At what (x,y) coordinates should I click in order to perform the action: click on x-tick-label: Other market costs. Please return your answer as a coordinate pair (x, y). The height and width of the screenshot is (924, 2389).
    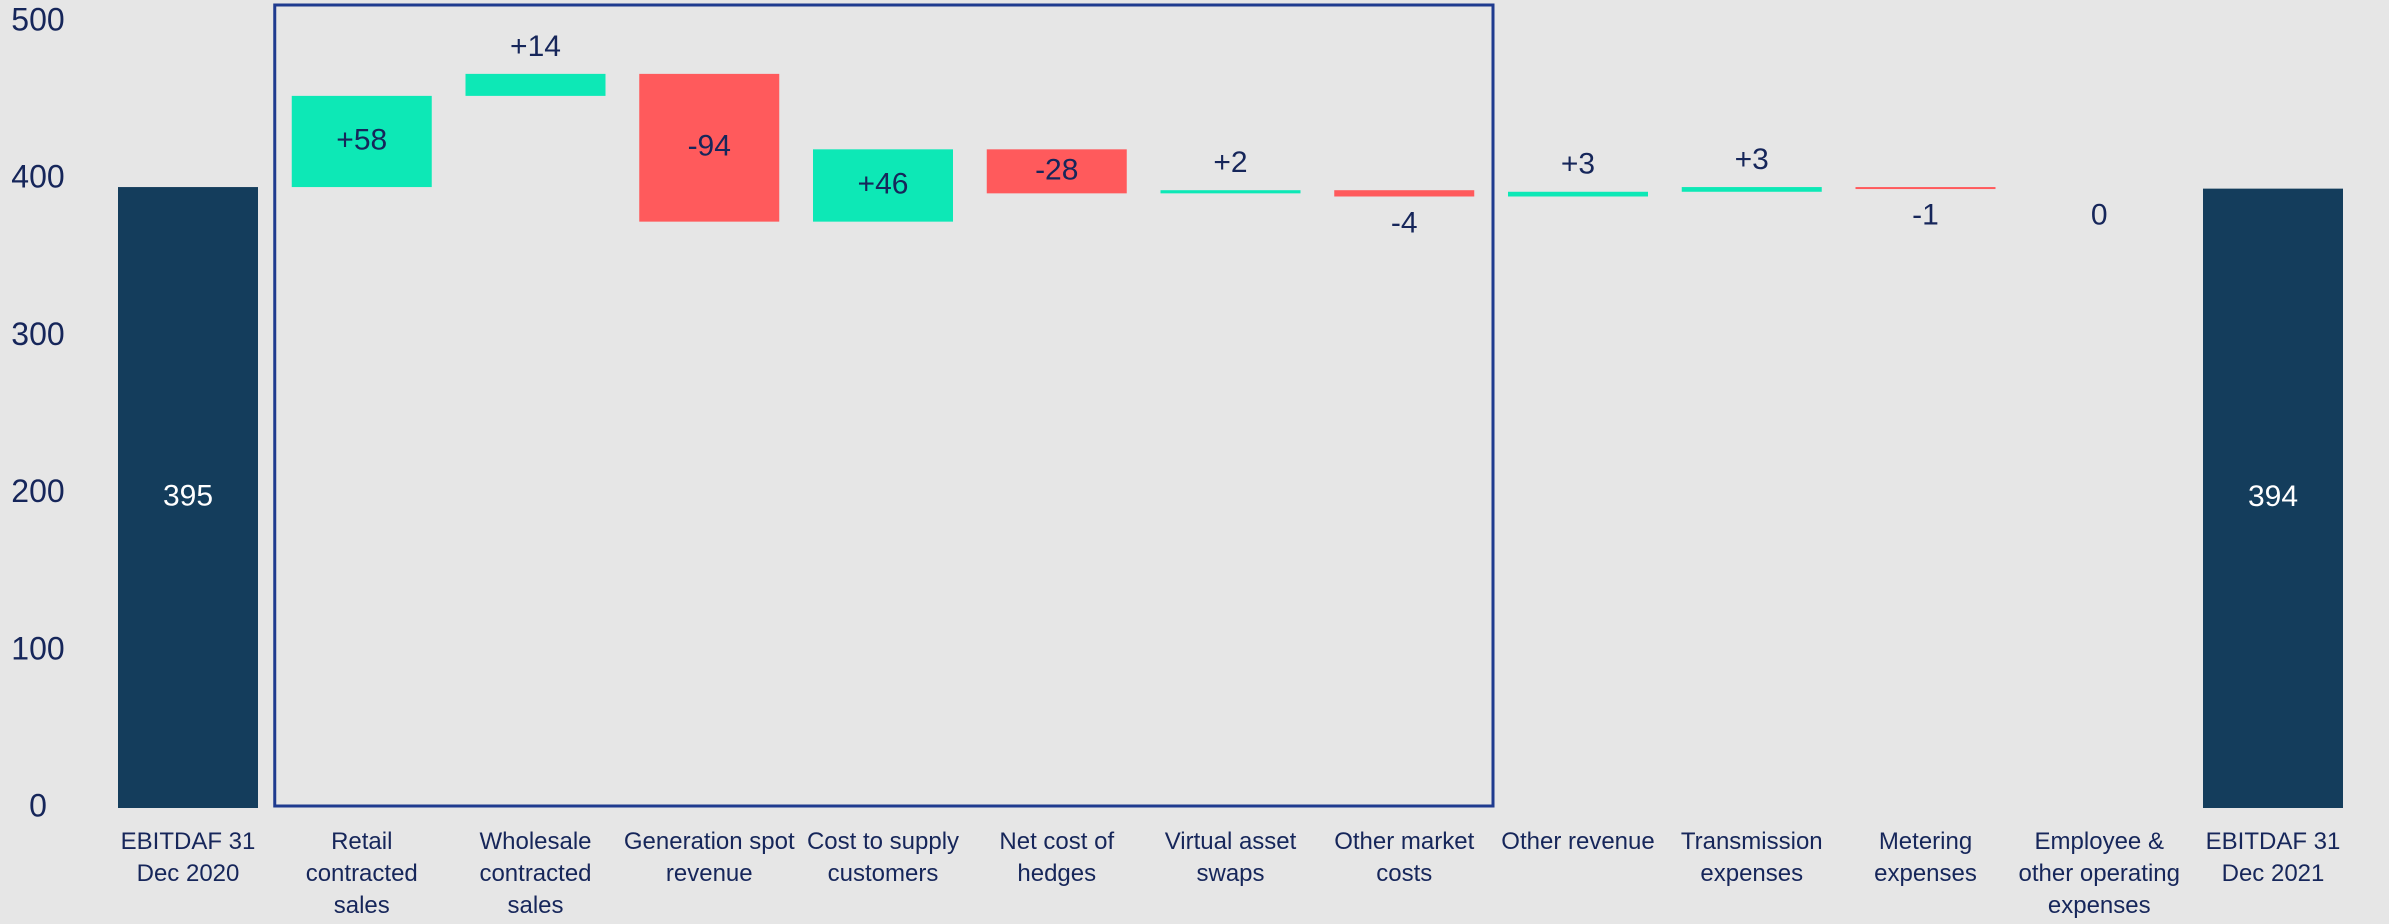
    Looking at the image, I should click on (1404, 857).